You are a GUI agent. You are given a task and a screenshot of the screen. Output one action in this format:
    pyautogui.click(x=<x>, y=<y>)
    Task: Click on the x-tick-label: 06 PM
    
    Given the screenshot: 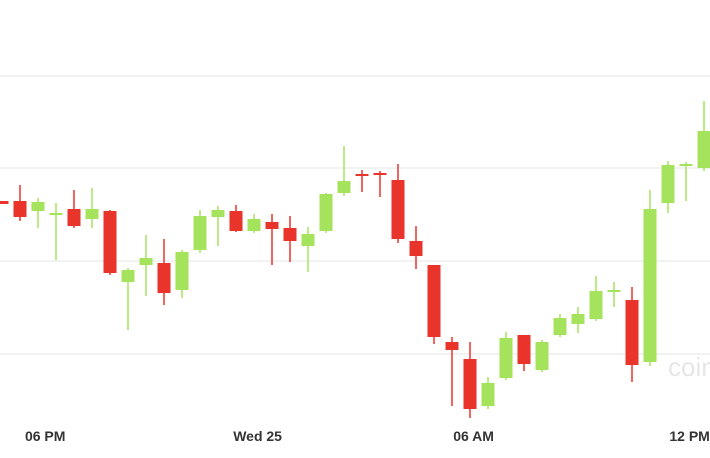 What is the action you would take?
    pyautogui.click(x=45, y=436)
    